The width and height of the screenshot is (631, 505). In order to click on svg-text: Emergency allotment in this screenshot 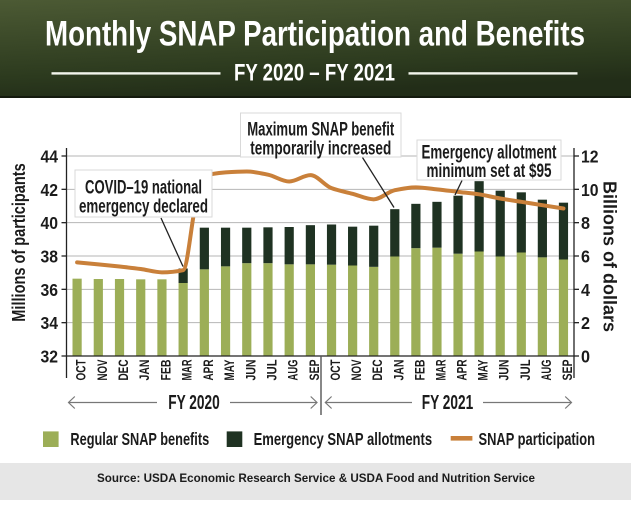, I will do `click(489, 152)`.